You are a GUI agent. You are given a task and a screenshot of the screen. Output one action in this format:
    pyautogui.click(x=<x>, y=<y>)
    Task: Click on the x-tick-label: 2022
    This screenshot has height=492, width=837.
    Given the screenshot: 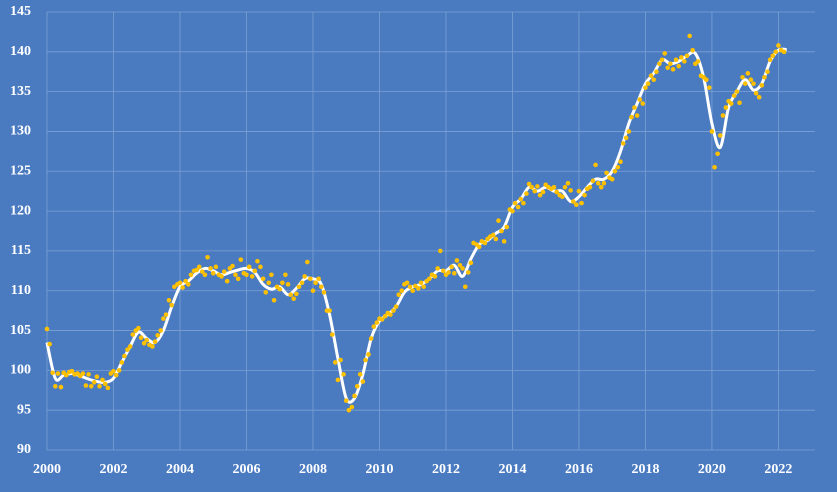 What is the action you would take?
    pyautogui.click(x=778, y=469)
    